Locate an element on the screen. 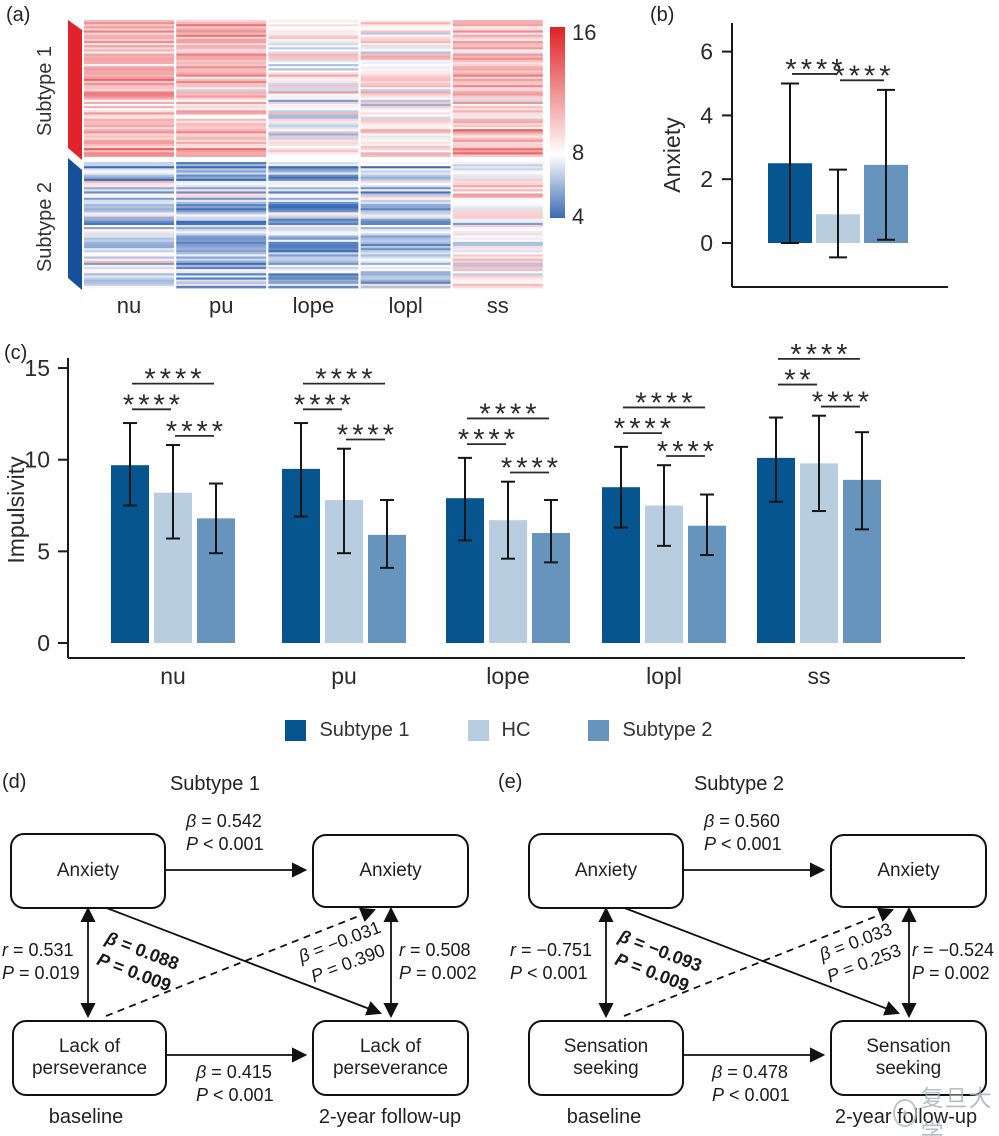 The image size is (999, 1136). legend-item-subtype-2: Subtype 2 is located at coordinates (650, 730).